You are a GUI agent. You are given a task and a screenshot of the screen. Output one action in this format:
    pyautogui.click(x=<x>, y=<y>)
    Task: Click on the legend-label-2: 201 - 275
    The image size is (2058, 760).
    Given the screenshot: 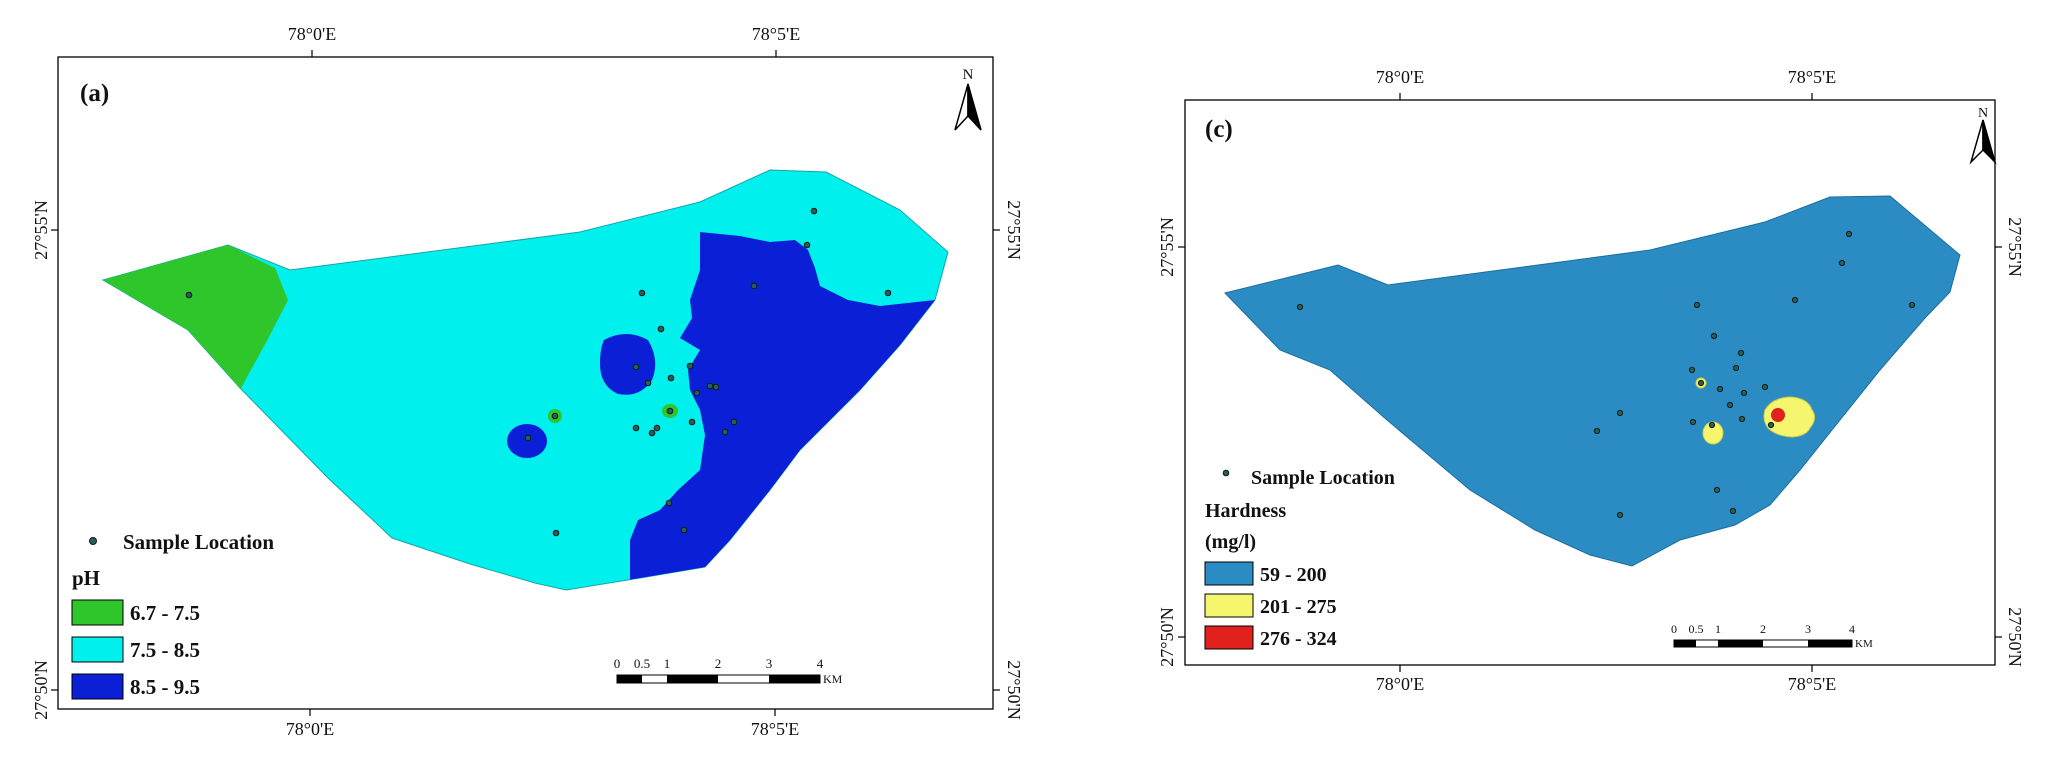 What is the action you would take?
    pyautogui.click(x=1298, y=607)
    